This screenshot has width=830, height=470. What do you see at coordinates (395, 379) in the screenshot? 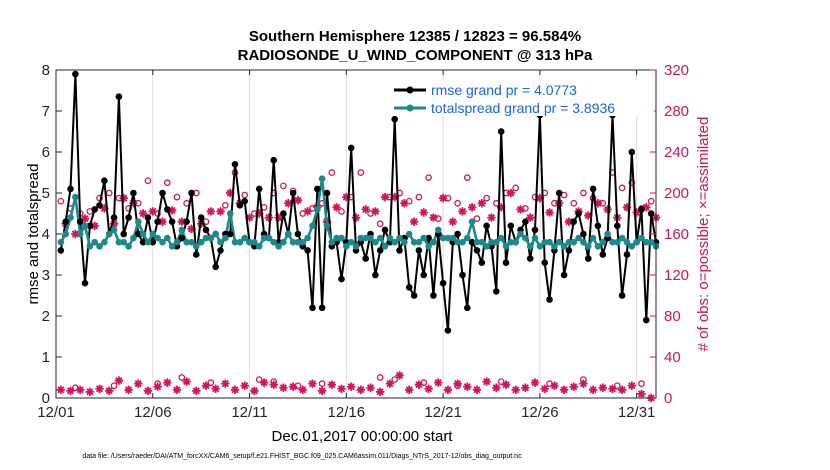
I see `obs-possible-low-marker` at bounding box center [395, 379].